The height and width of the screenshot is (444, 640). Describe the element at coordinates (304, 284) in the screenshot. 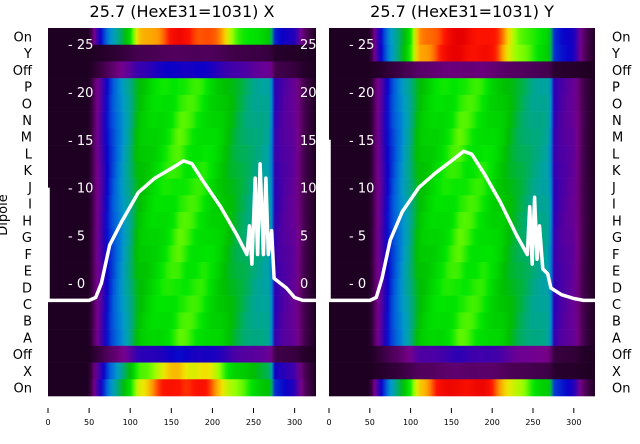

I see `y-tick-label-right: 0` at that location.